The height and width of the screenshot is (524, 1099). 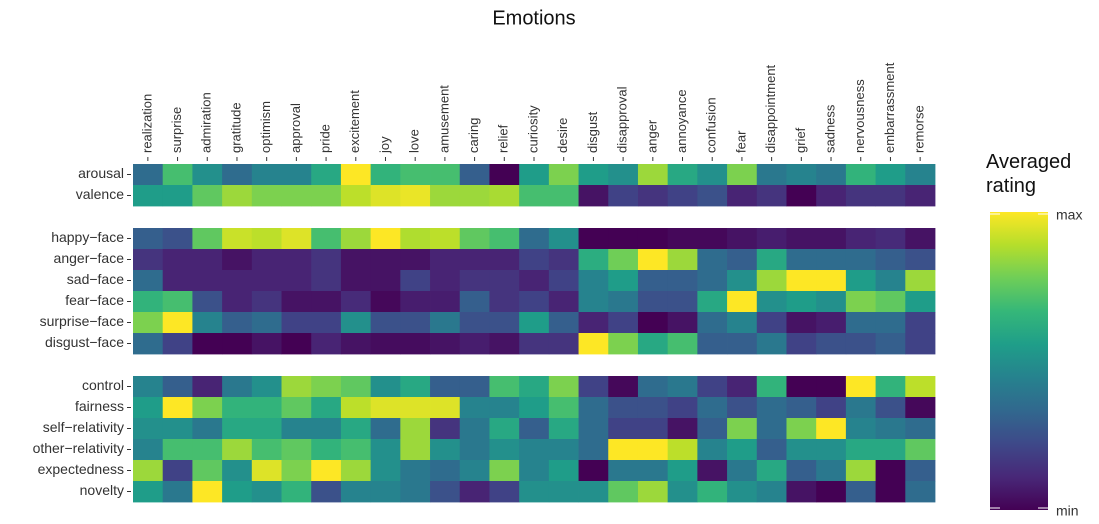 What do you see at coordinates (89, 258) in the screenshot?
I see `row-label: anger−face` at bounding box center [89, 258].